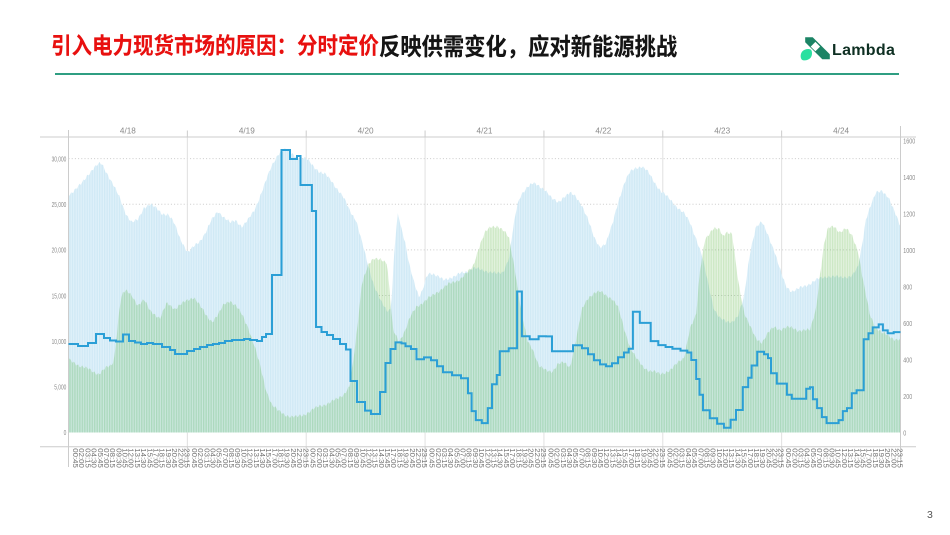 The image size is (950, 535). Describe the element at coordinates (603, 130) in the screenshot. I see `svg-text: 4/22` at that location.